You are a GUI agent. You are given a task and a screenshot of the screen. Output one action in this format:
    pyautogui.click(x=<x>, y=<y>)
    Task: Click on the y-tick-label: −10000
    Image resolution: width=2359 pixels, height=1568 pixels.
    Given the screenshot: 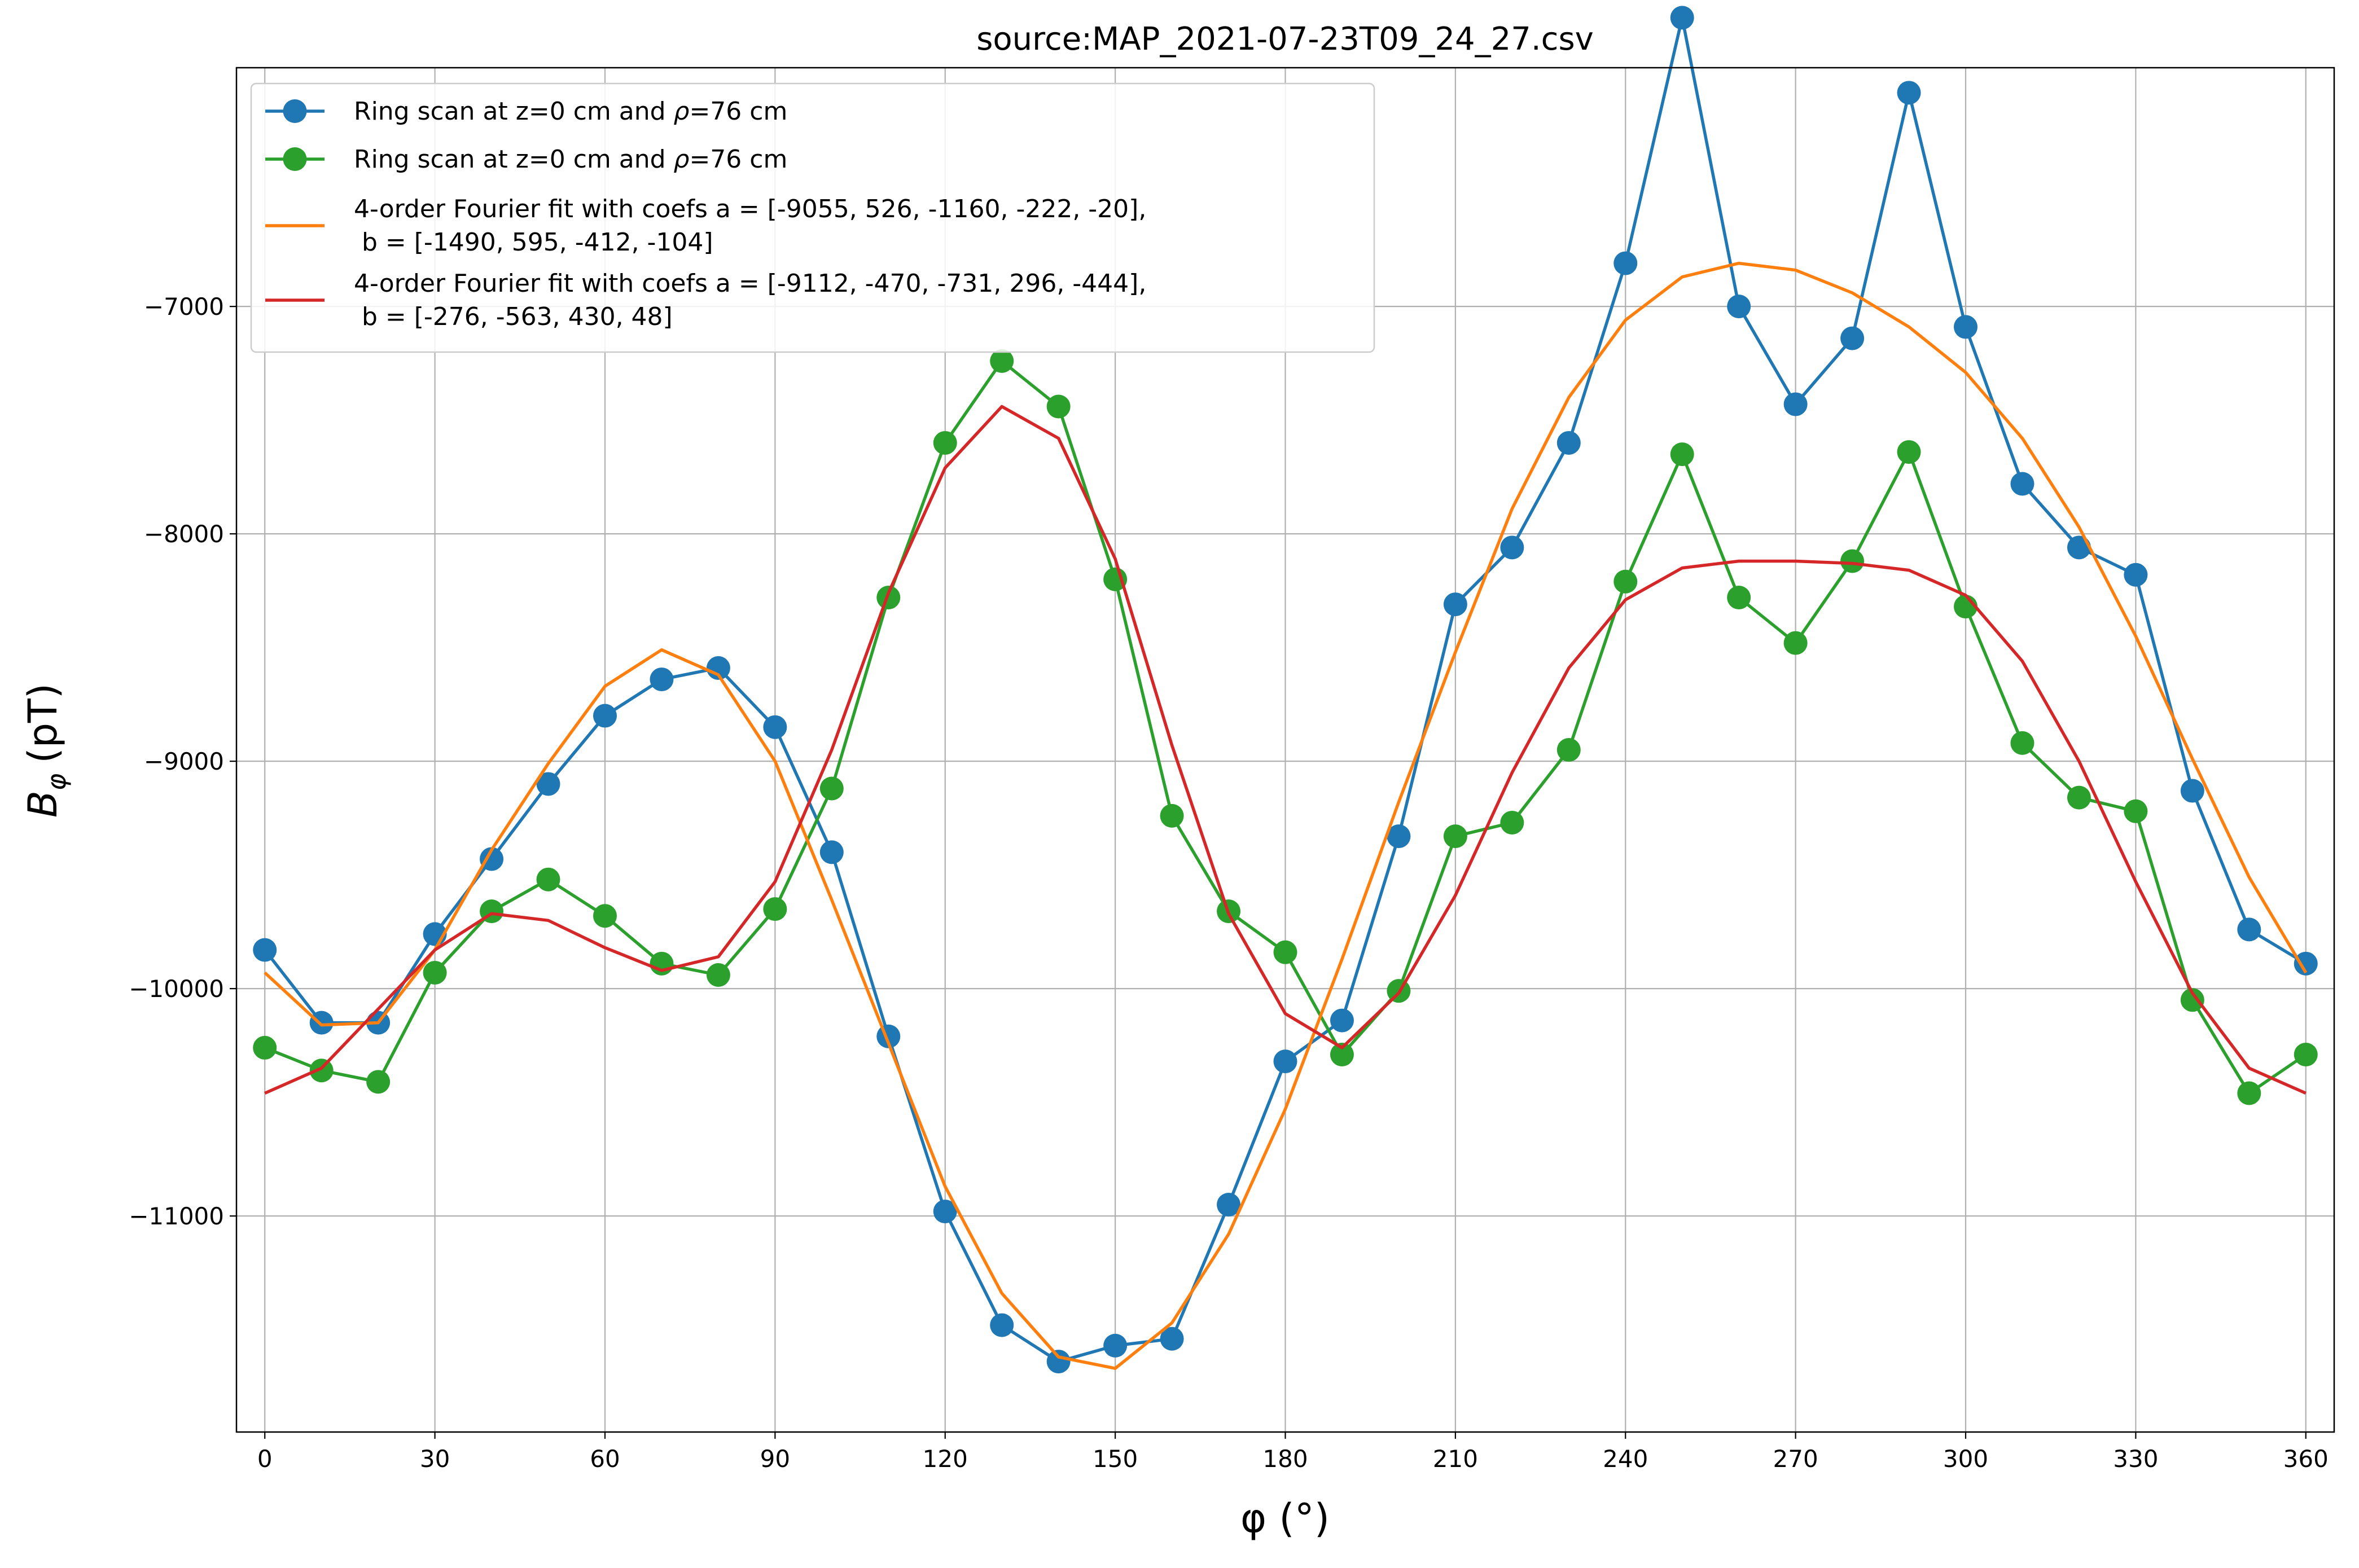 What is the action you would take?
    pyautogui.click(x=176, y=989)
    